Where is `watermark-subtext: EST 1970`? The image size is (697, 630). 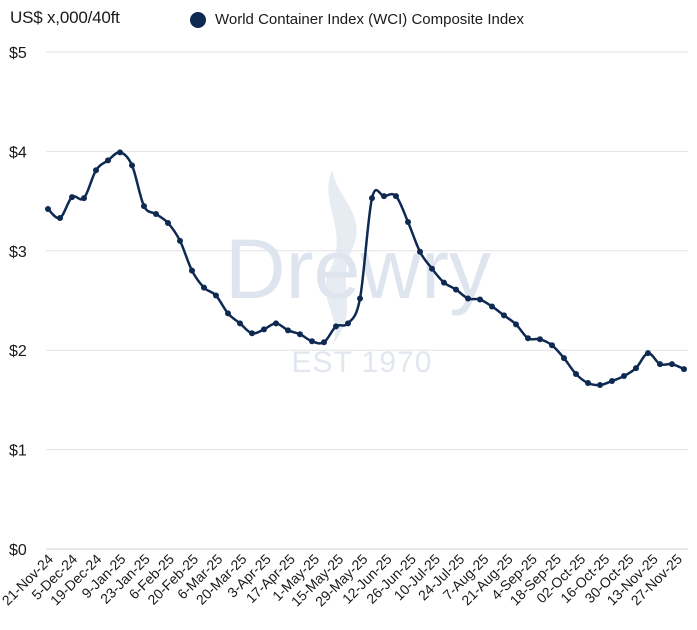
watermark-subtext: EST 1970 is located at coordinates (362, 362).